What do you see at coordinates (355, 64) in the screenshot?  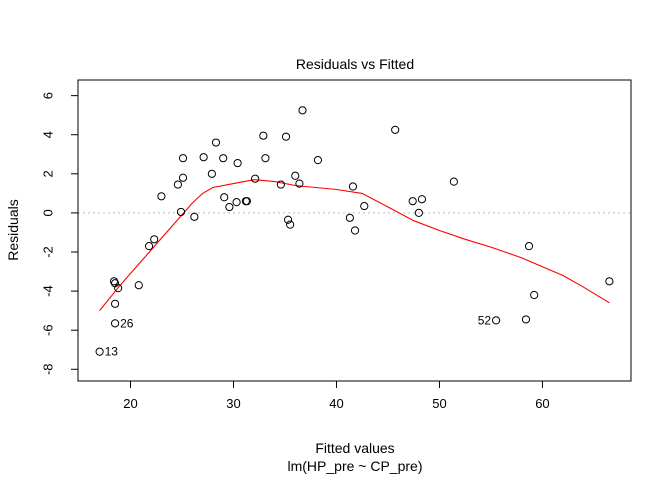 I see `chart-title: Residuals vs Fitted` at bounding box center [355, 64].